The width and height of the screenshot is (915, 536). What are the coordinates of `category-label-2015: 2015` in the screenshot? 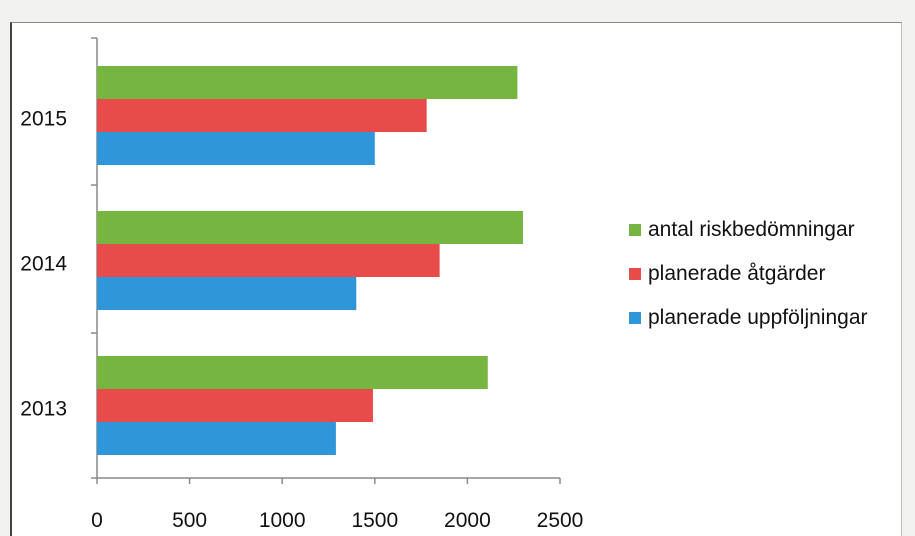 It's located at (43, 119).